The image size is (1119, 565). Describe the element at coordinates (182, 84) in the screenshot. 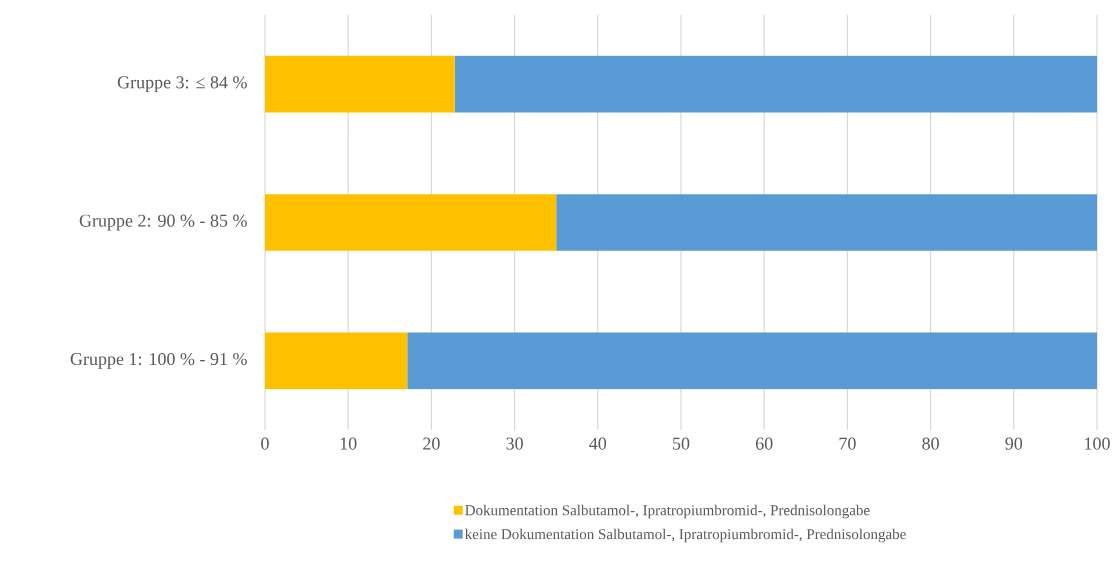

I see `y-tick-label: Gruppe 3: ≤ 84 %` at that location.